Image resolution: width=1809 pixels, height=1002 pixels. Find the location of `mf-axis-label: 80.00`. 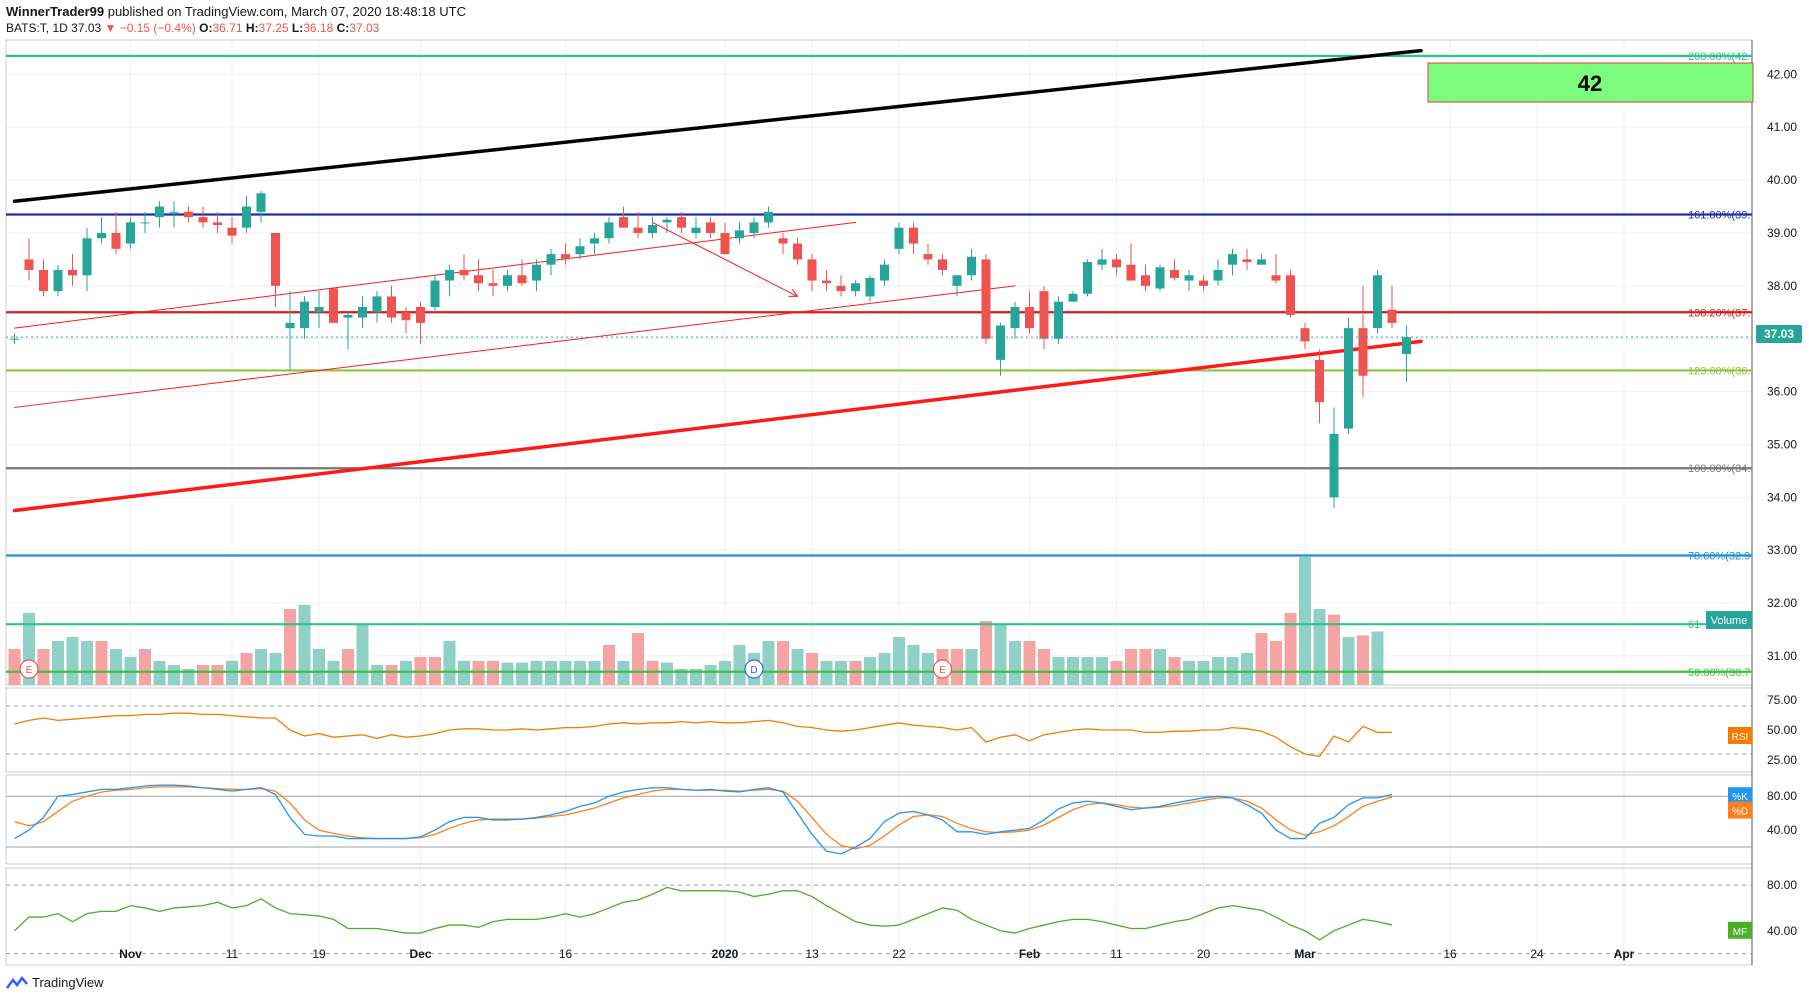

mf-axis-label: 80.00 is located at coordinates (1782, 885).